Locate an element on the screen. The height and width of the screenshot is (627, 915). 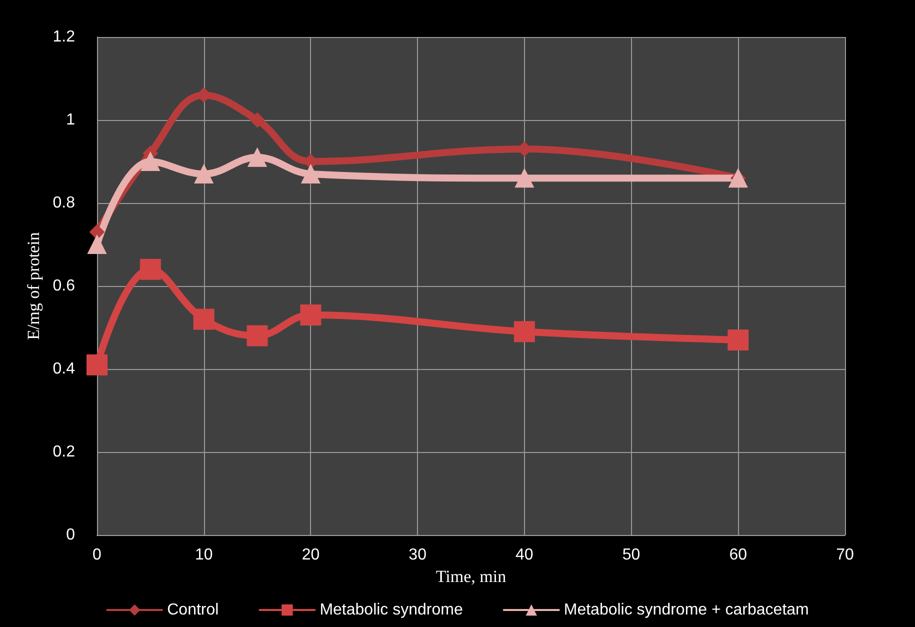
legend-label: Metabolic syndrome + carbacetam is located at coordinates (686, 610).